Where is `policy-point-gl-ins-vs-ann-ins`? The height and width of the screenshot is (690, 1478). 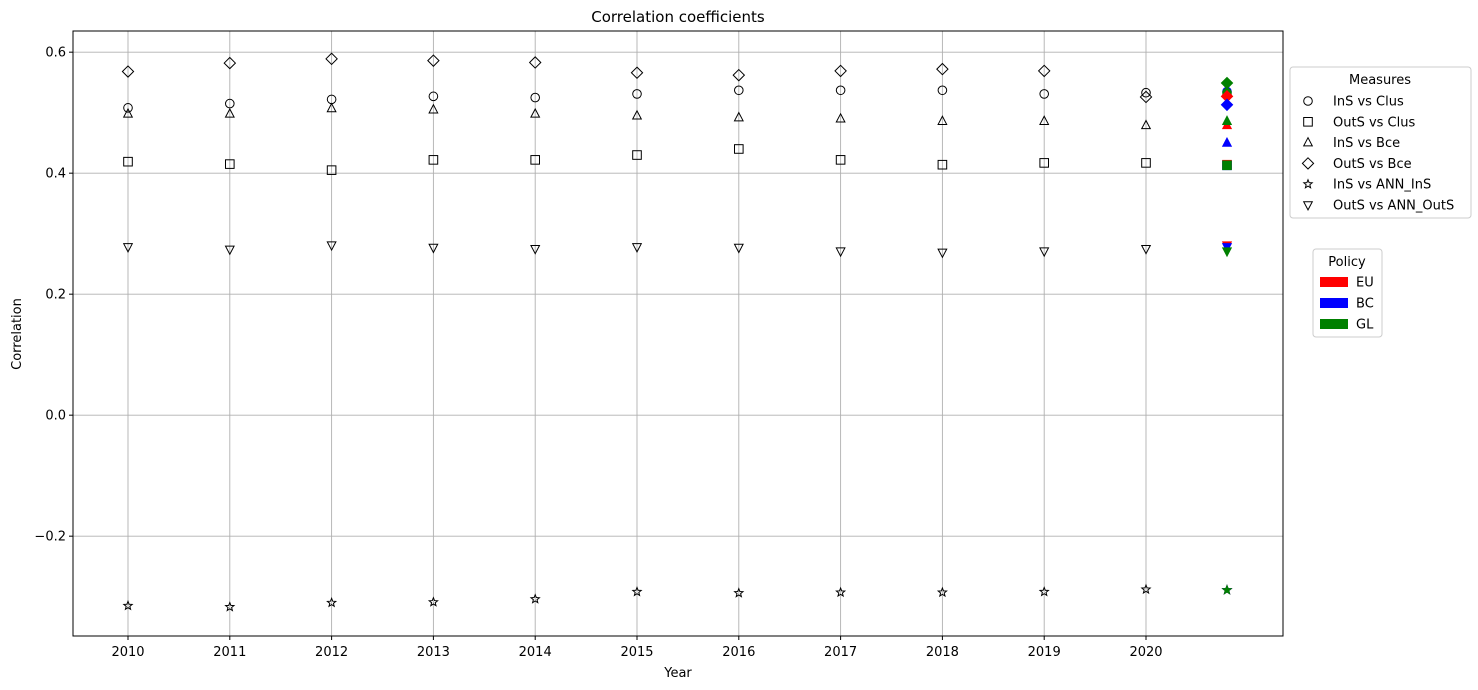 policy-point-gl-ins-vs-ann-ins is located at coordinates (1227, 589).